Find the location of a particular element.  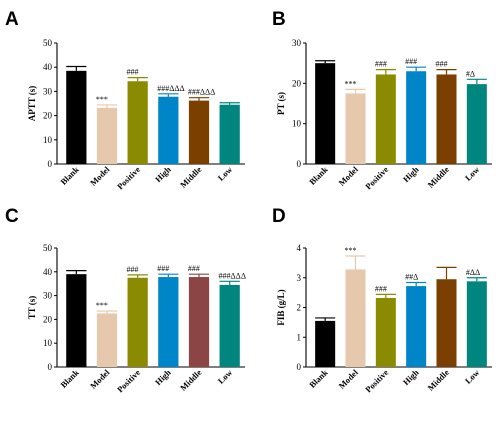

panel-letter: D is located at coordinates (279, 216).